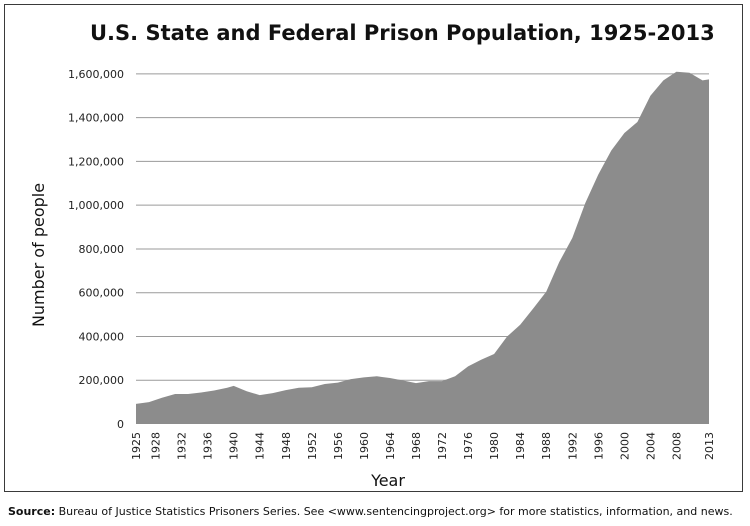 This screenshot has width=750, height=526. I want to click on source-label: Source:, so click(32, 511).